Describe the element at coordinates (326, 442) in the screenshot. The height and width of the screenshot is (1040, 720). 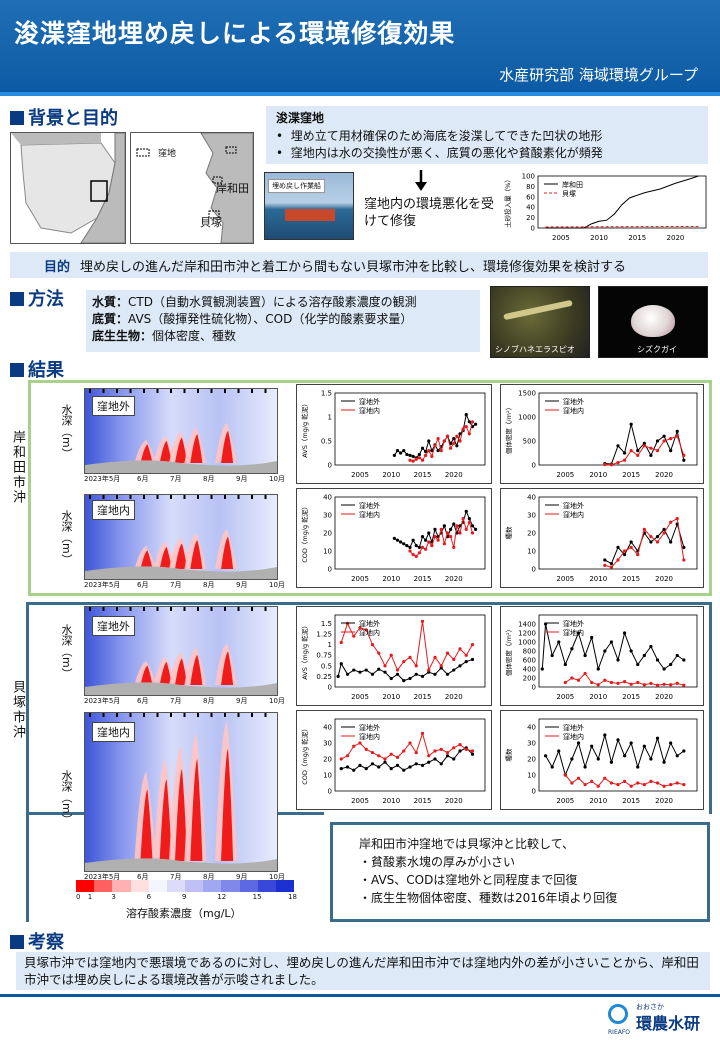
I see `y-tick-label: 0.5` at that location.